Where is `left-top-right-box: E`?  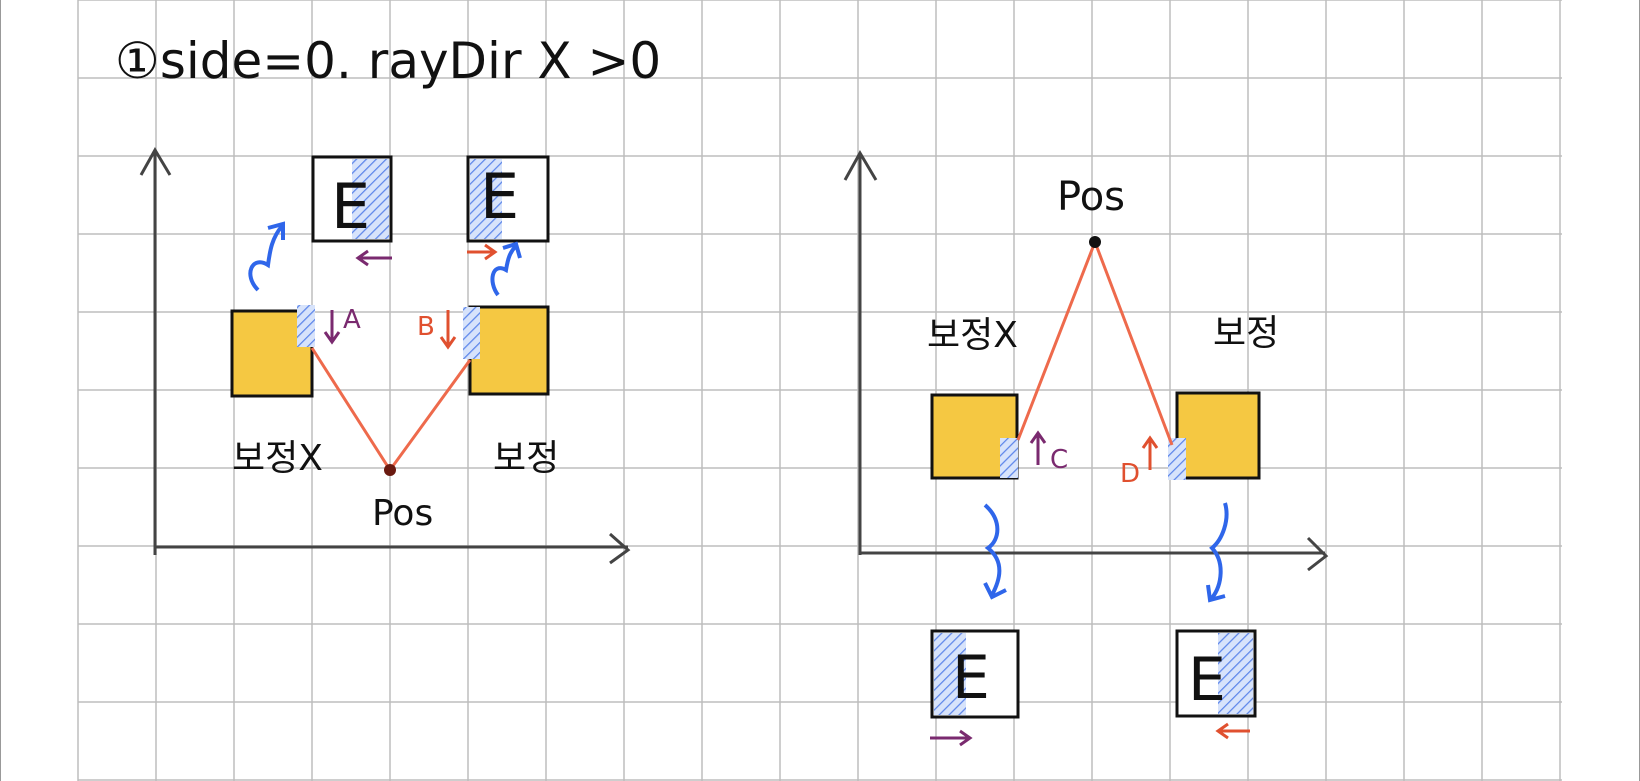
left-top-right-box: E is located at coordinates (508, 199).